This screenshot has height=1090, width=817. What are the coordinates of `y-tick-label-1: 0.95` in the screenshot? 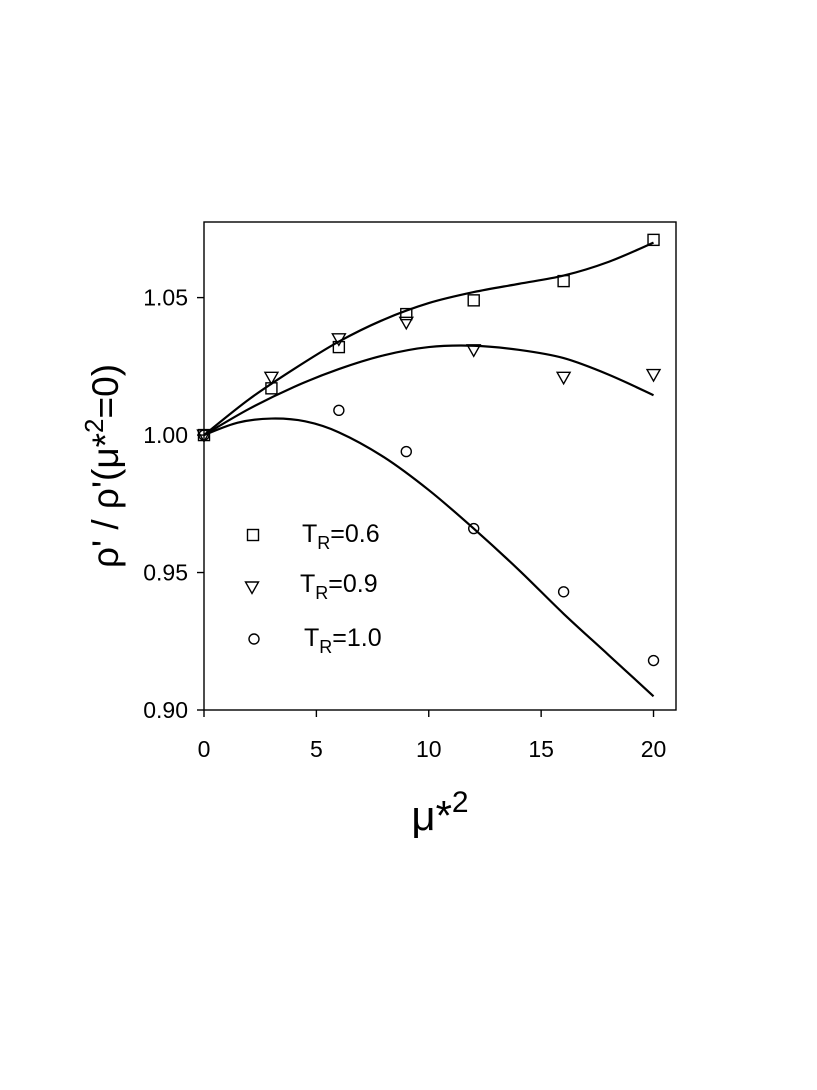 It's located at (165, 573).